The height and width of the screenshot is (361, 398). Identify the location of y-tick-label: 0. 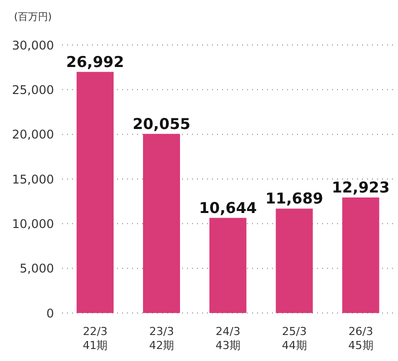
(50, 313).